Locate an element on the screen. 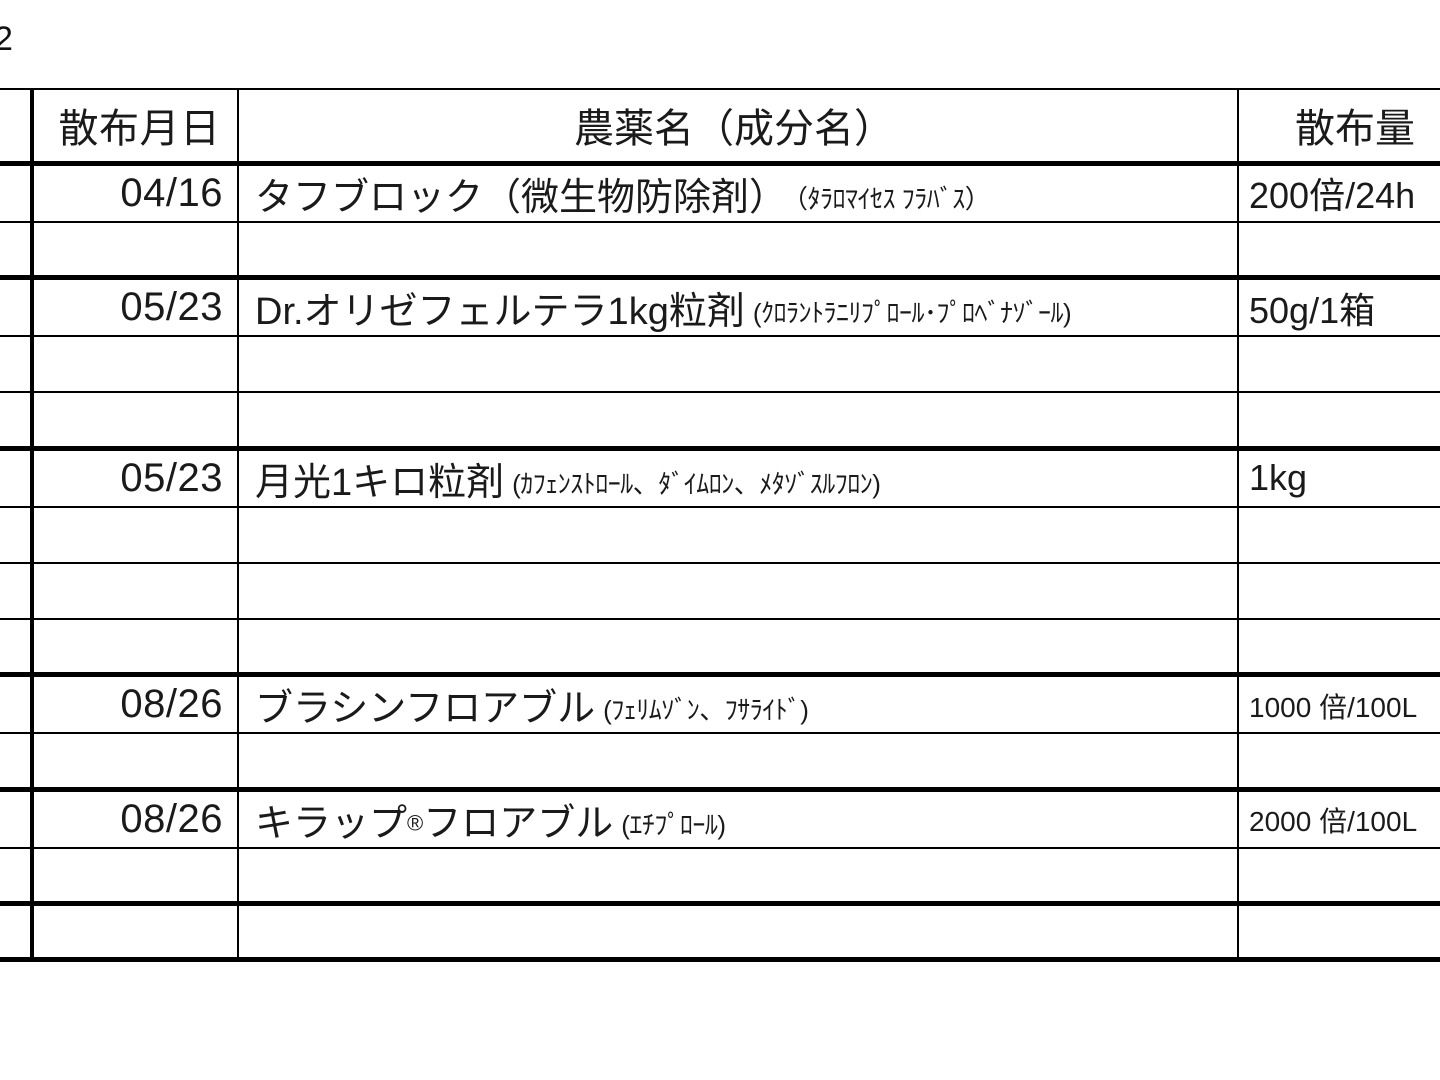 Image resolution: width=1440 pixels, height=1080 pixels. spray-amount-value: 1kg is located at coordinates (1278, 477).